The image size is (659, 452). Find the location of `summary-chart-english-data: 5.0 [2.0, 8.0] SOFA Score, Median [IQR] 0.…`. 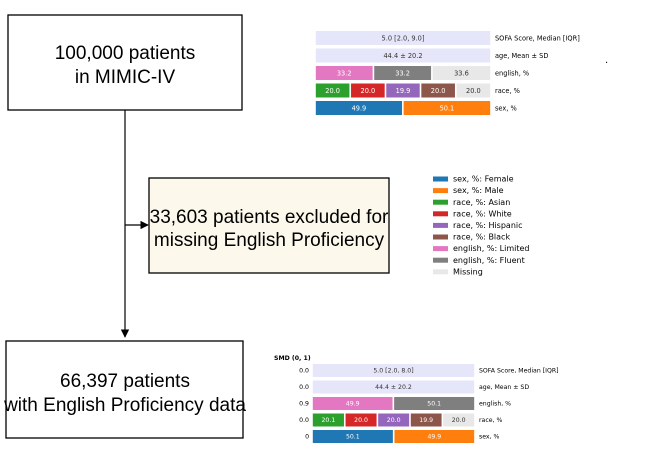

summary-chart-english-data: 5.0 [2.0, 8.0] SOFA Score, Median [IQR] 0.… is located at coordinates (416, 399).